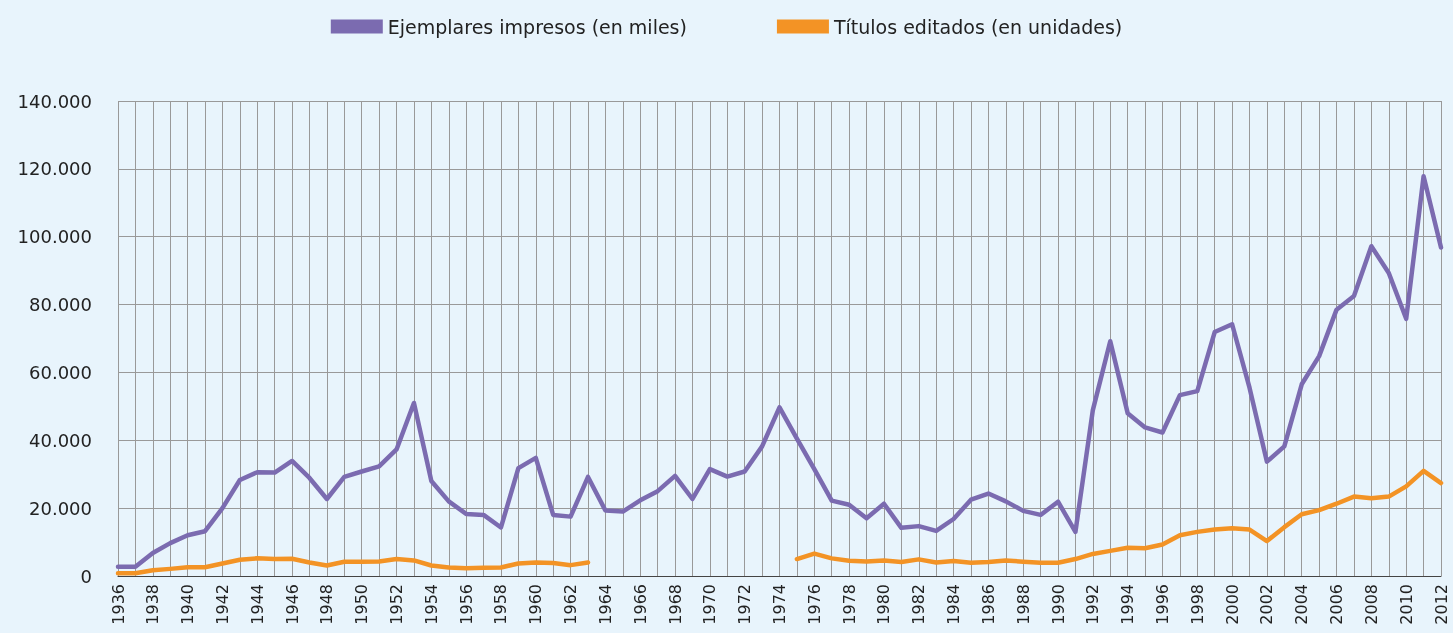 Image resolution: width=1453 pixels, height=633 pixels. I want to click on x-tick-label: 2006, so click(1337, 604).